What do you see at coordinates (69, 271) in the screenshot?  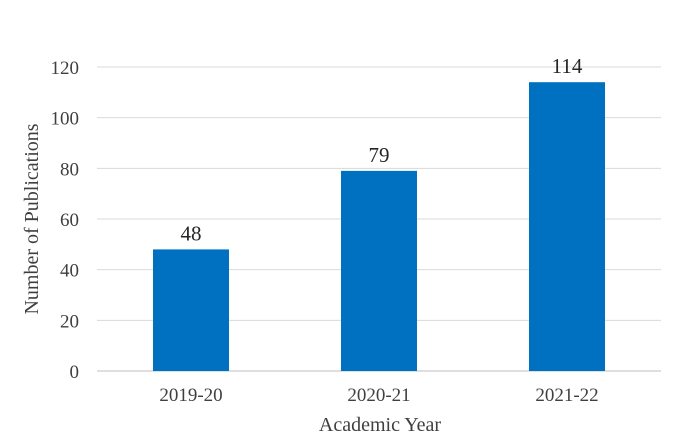 I see `y-tick-label: 40` at bounding box center [69, 271].